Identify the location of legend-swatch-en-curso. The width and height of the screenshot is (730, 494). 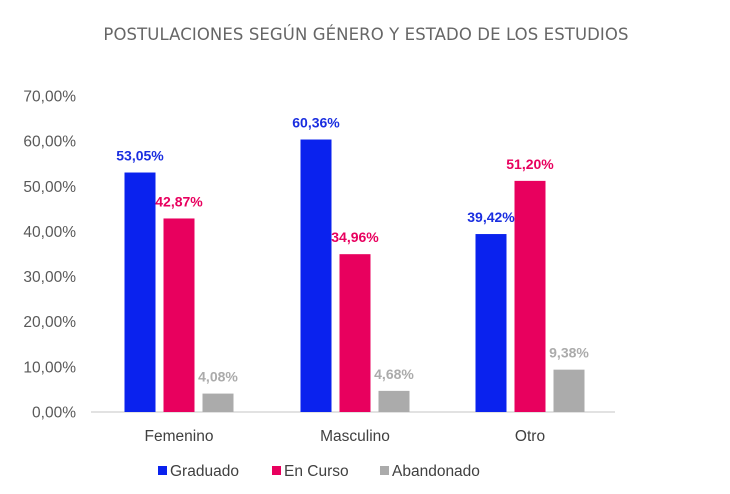
(276, 470).